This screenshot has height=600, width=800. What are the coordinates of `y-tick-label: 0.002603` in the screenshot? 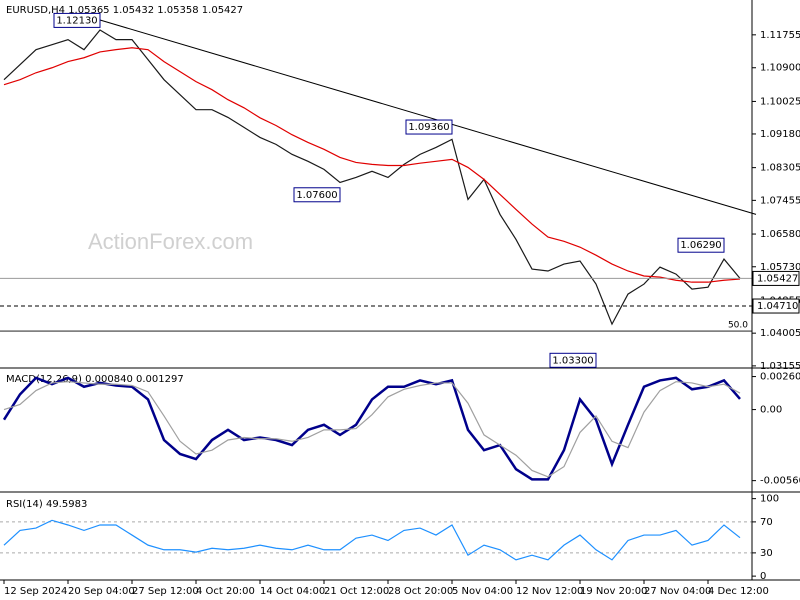 It's located at (780, 377).